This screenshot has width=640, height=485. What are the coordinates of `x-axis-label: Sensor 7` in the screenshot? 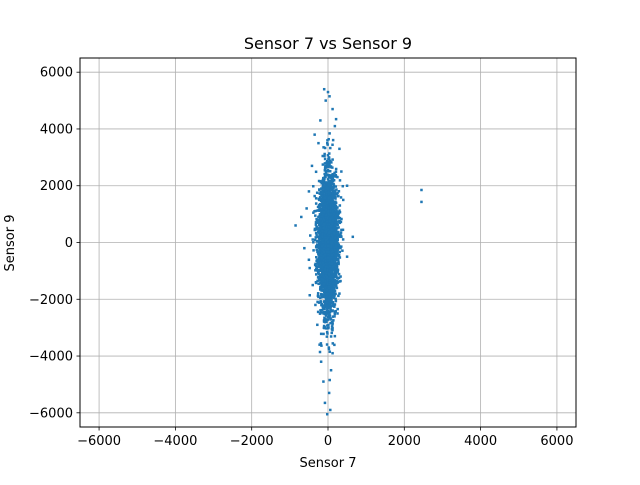 It's located at (328, 463).